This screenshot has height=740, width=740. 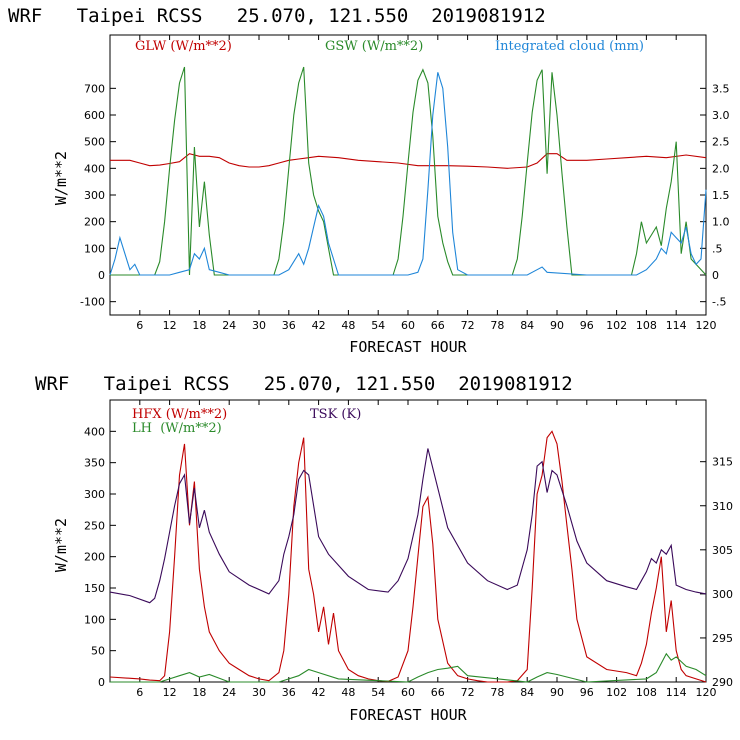 What do you see at coordinates (94, 525) in the screenshot?
I see `y-tick-label: 250` at bounding box center [94, 525].